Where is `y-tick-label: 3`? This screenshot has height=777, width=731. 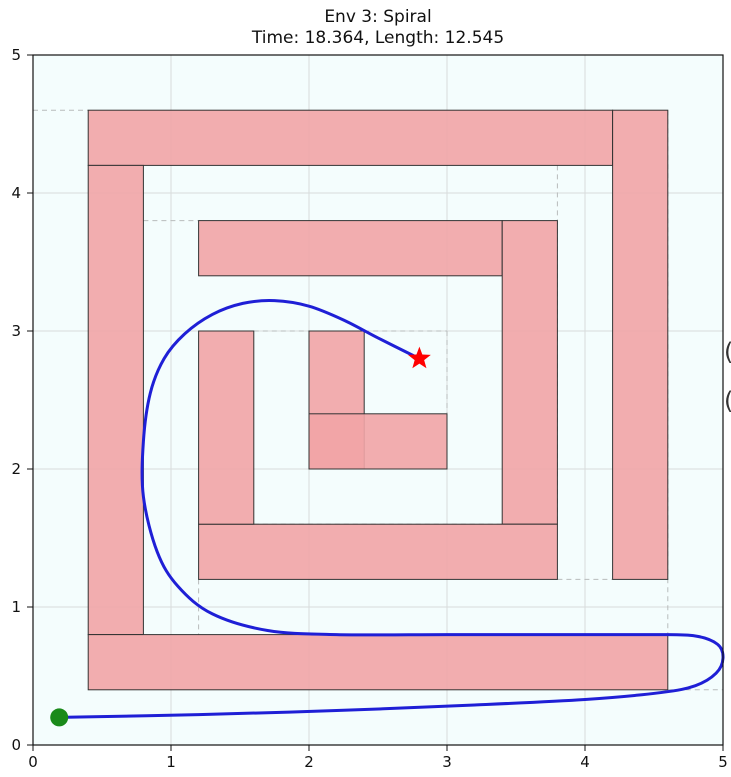 y-tick-label: 3 is located at coordinates (16, 331).